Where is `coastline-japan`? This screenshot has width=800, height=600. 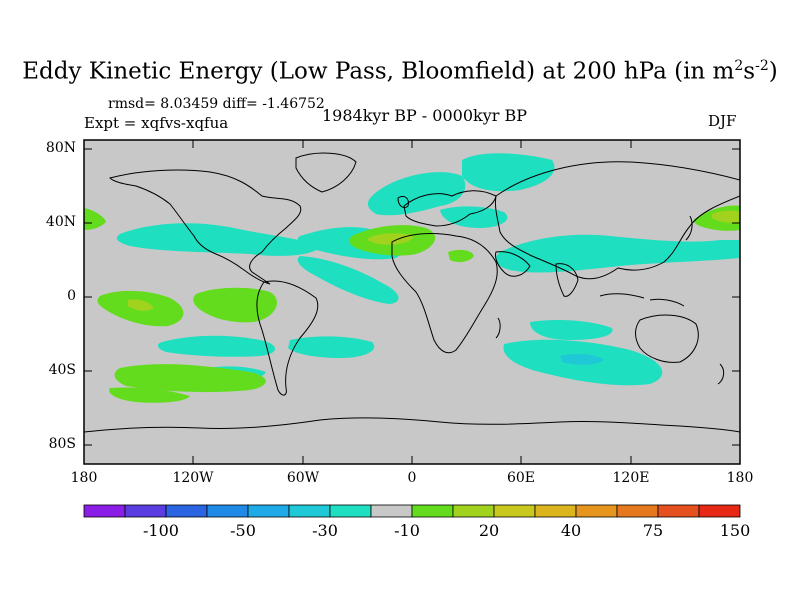
coastline-japan is located at coordinates (689, 228).